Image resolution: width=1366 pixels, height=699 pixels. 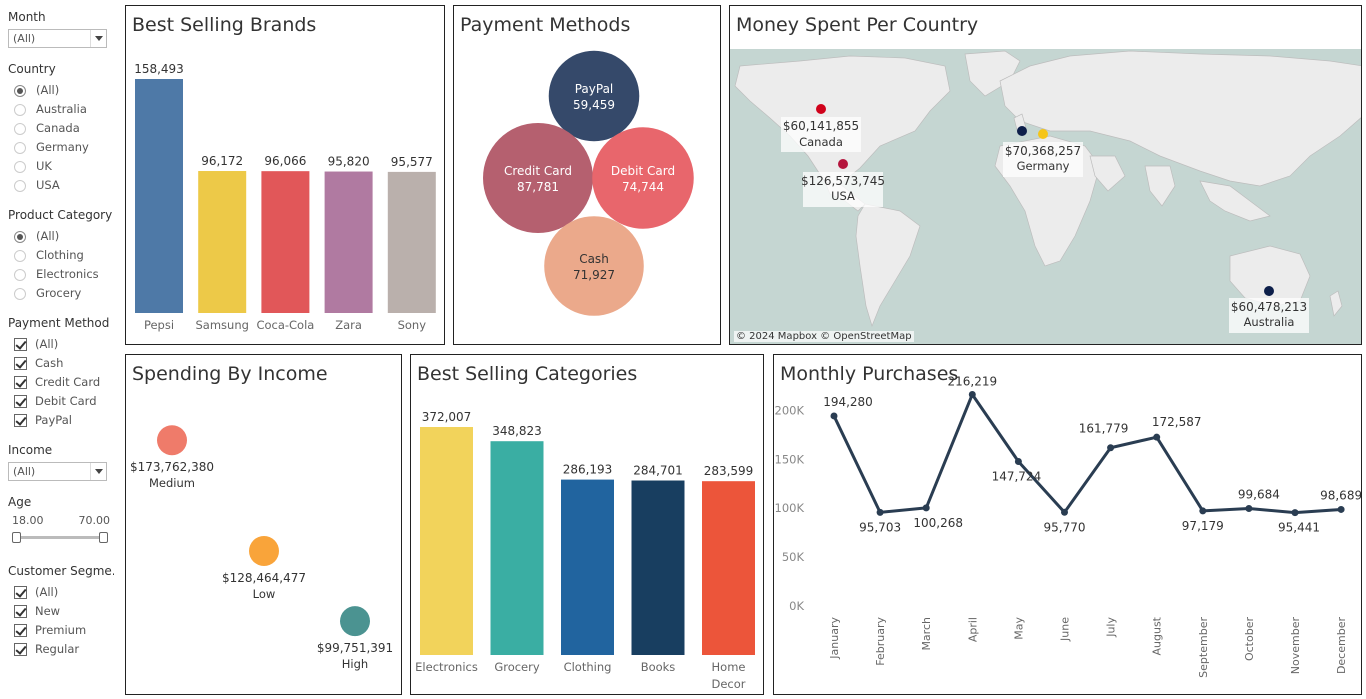 What do you see at coordinates (1299, 528) in the screenshot?
I see `data-label: 95,441` at bounding box center [1299, 528].